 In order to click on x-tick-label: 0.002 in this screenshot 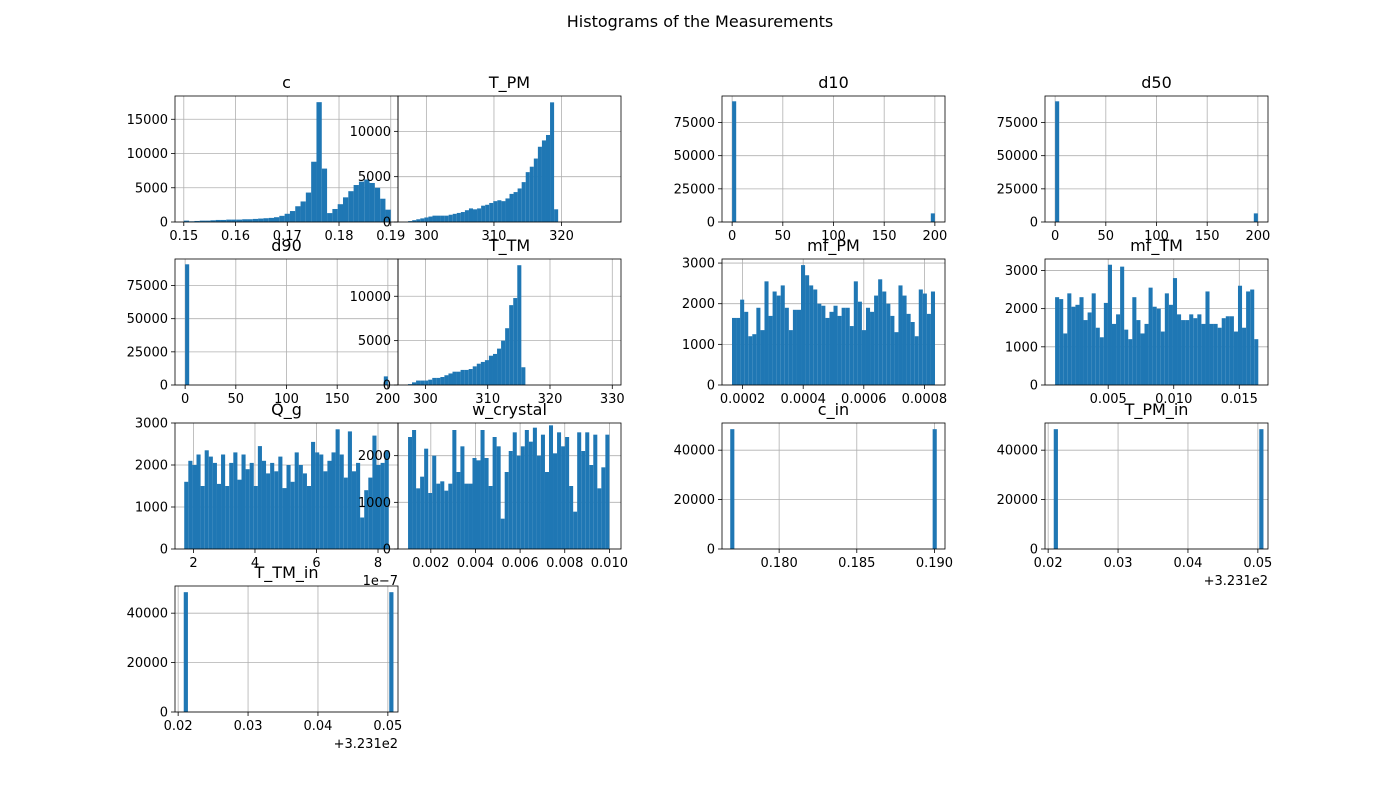, I will do `click(430, 563)`.